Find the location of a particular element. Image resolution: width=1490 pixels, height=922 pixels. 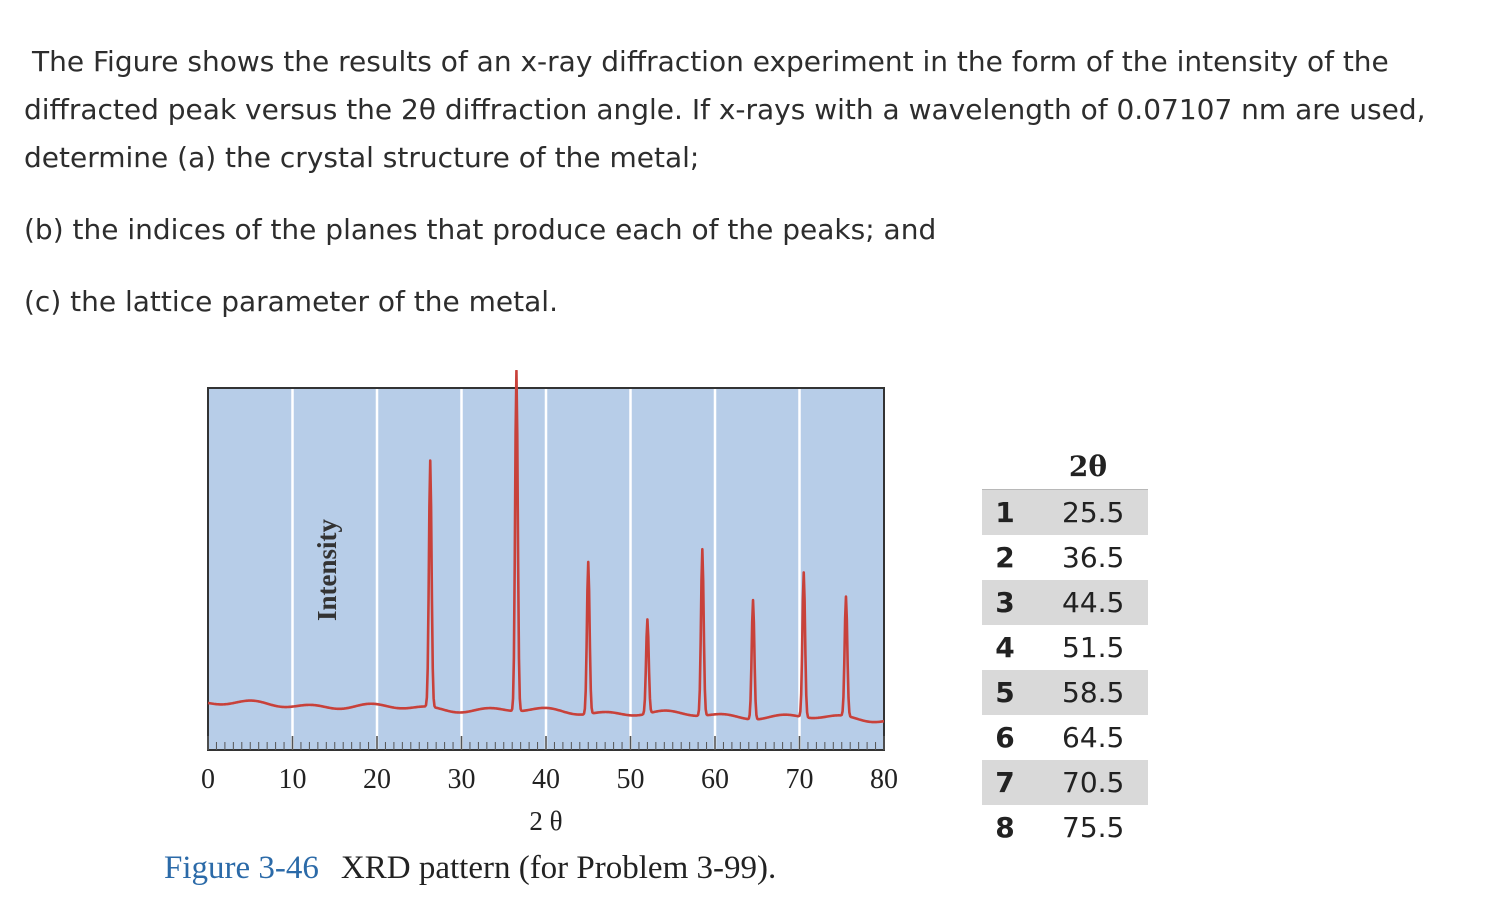

problem-part-c: (c) the lattice parameter of the metal. is located at coordinates (291, 301).